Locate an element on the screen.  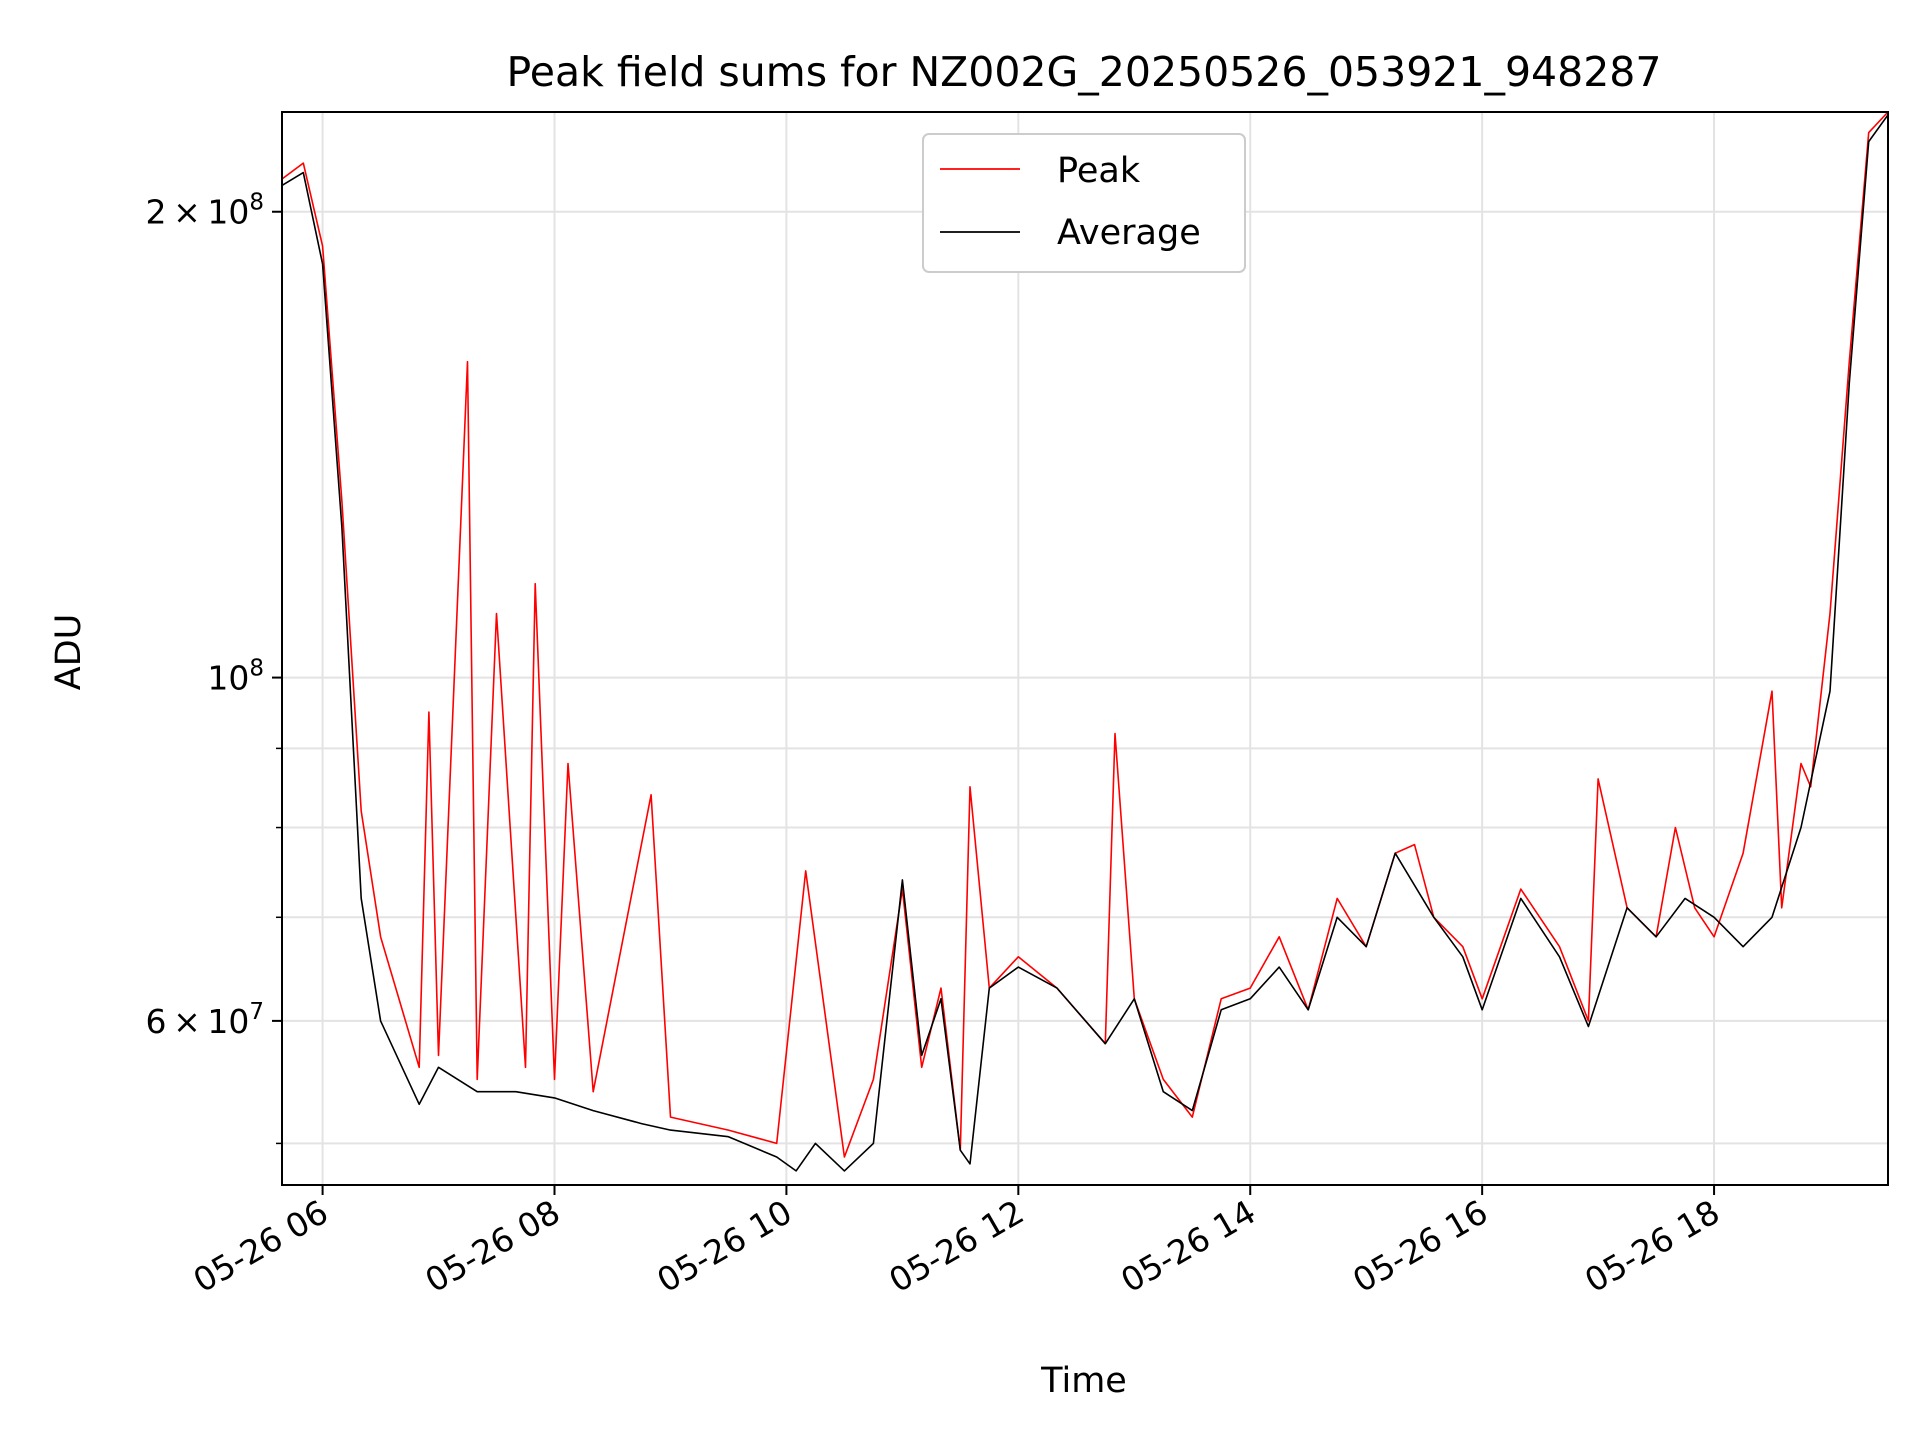
y-tick-label: 2 × 108 is located at coordinates (205, 211).